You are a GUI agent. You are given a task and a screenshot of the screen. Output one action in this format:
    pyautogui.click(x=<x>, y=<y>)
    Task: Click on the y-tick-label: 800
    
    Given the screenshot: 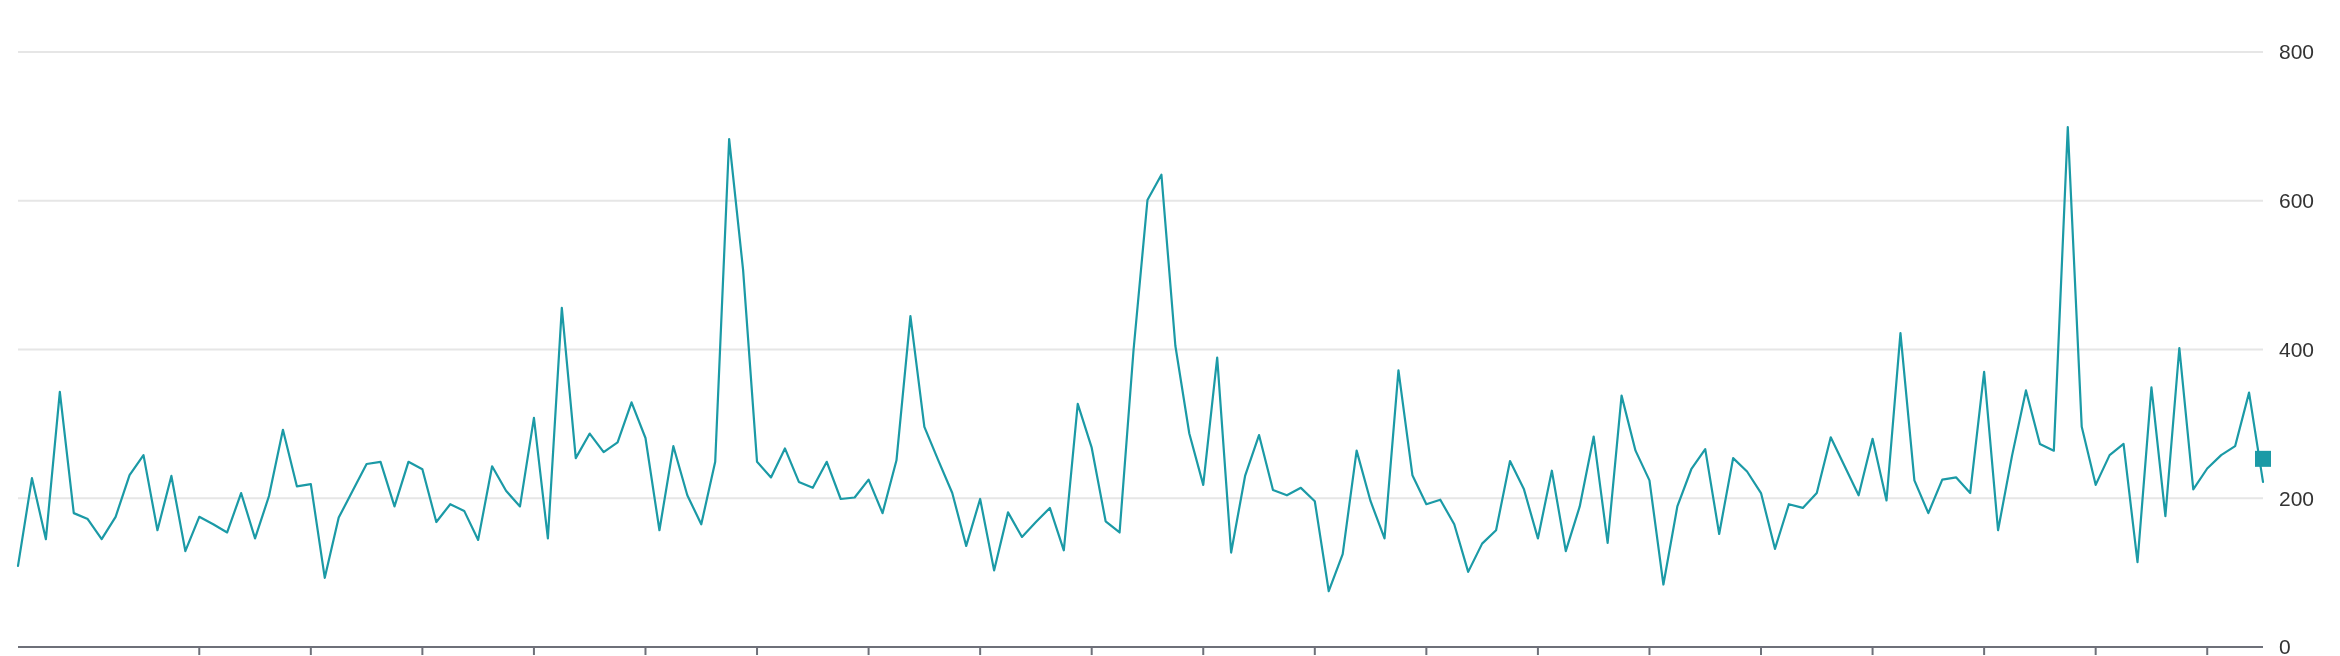 What is the action you would take?
    pyautogui.click(x=2297, y=52)
    